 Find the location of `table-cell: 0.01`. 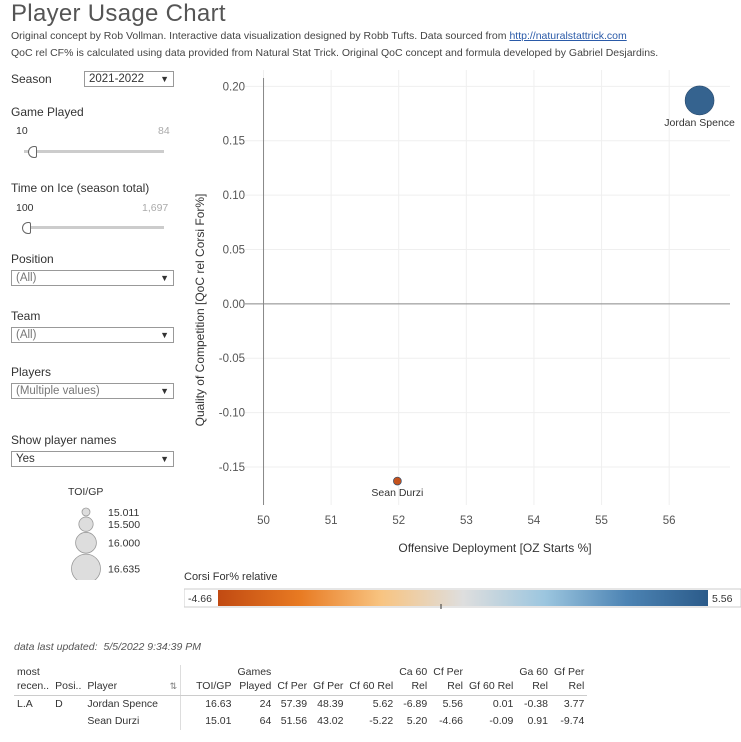

table-cell: 0.01 is located at coordinates (503, 704).